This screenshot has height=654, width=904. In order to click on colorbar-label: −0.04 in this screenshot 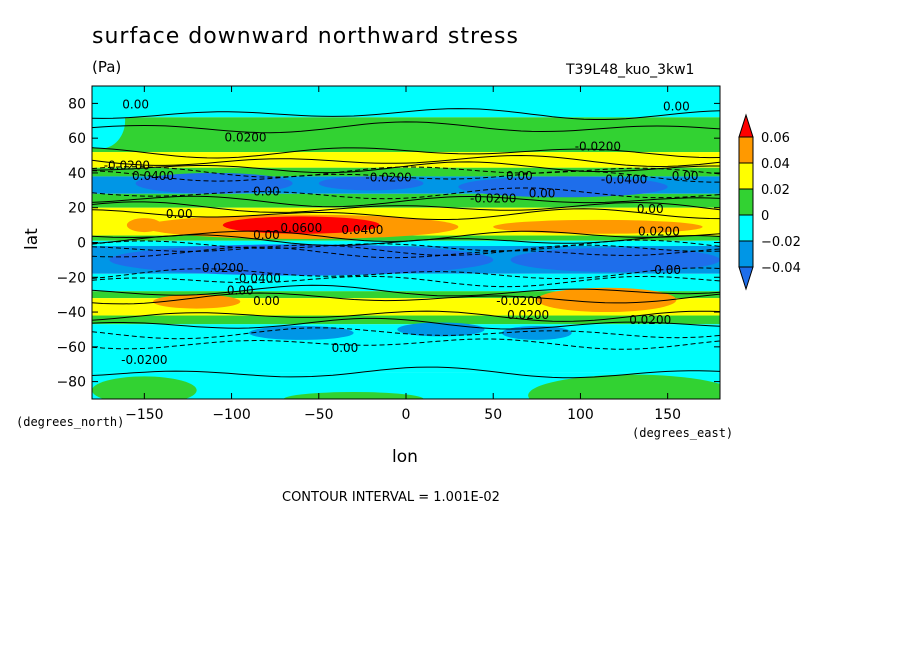, I will do `click(781, 268)`.